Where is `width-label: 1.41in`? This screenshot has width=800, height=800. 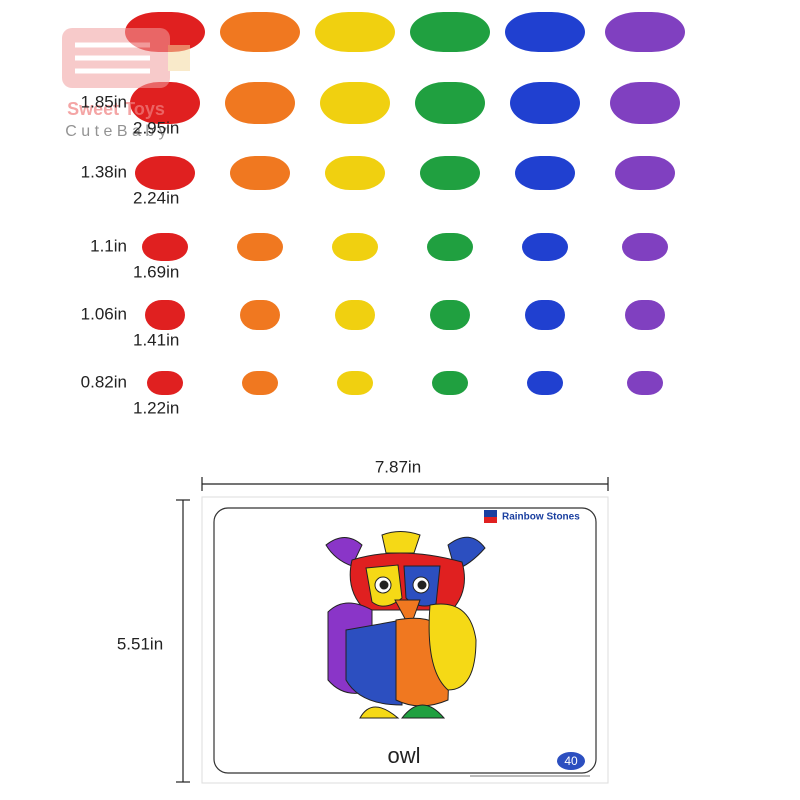
width-label: 1.41in is located at coordinates (156, 339).